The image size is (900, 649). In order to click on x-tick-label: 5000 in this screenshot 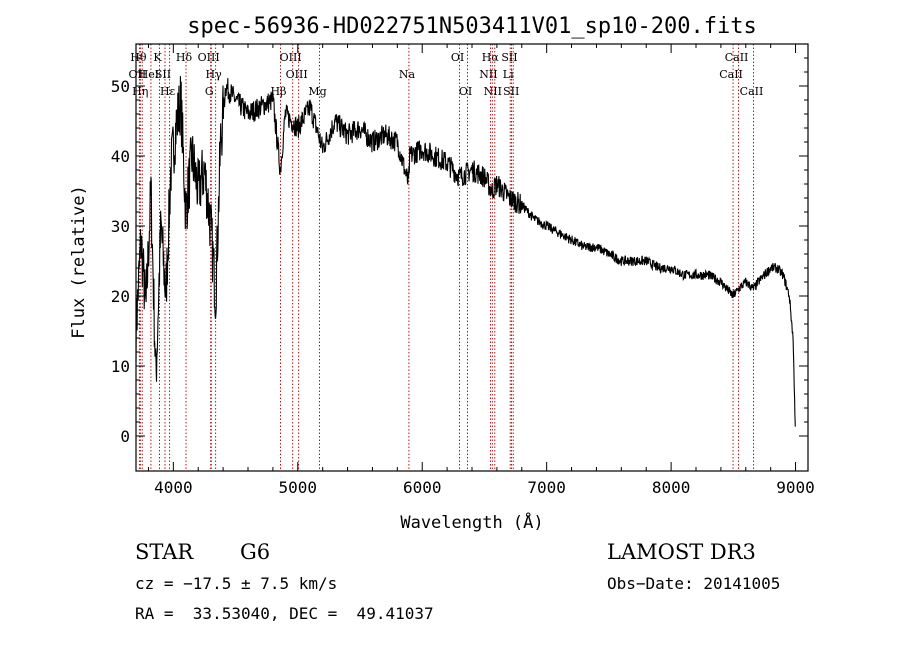, I will do `click(298, 487)`.